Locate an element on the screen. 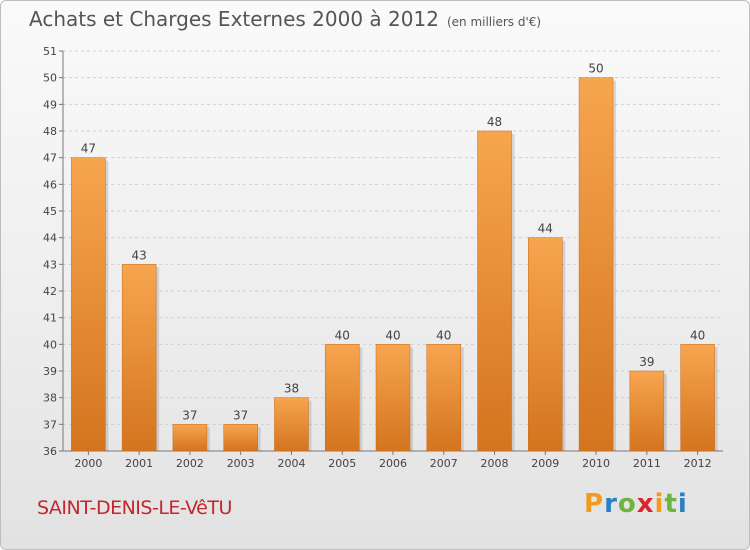  x-tick-label: 2006 is located at coordinates (393, 463).